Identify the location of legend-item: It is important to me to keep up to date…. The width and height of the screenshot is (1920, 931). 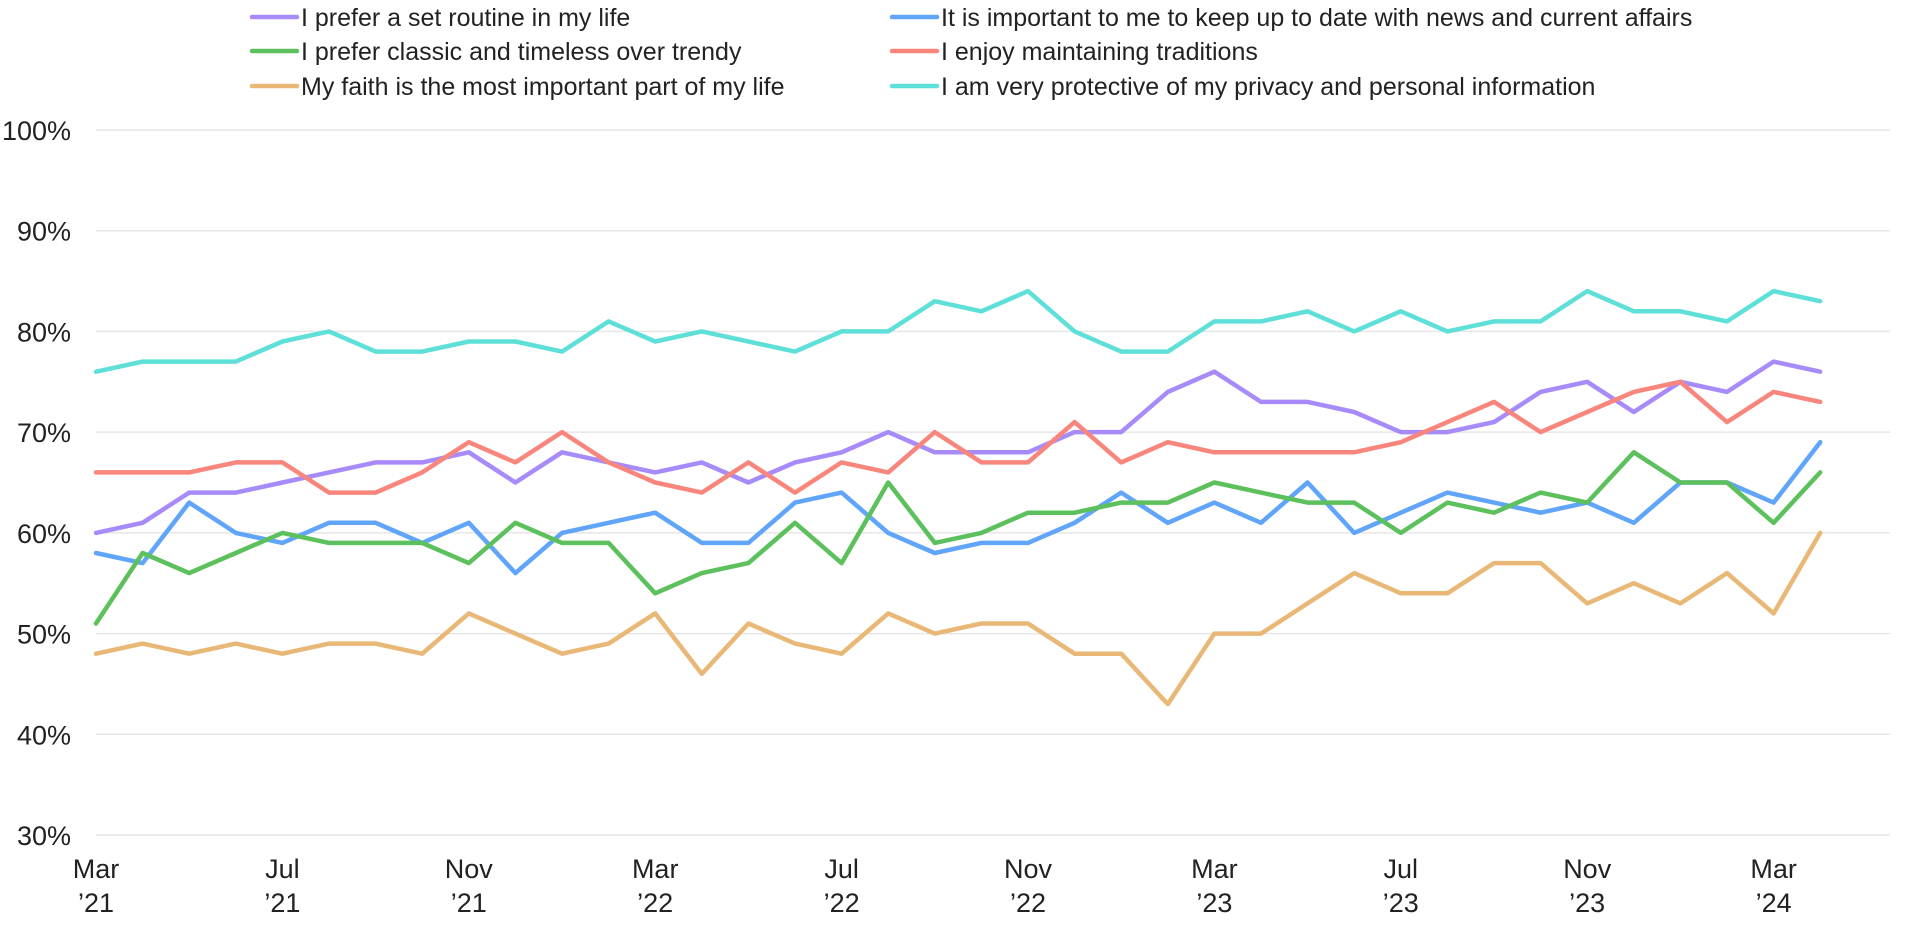
(1290, 18).